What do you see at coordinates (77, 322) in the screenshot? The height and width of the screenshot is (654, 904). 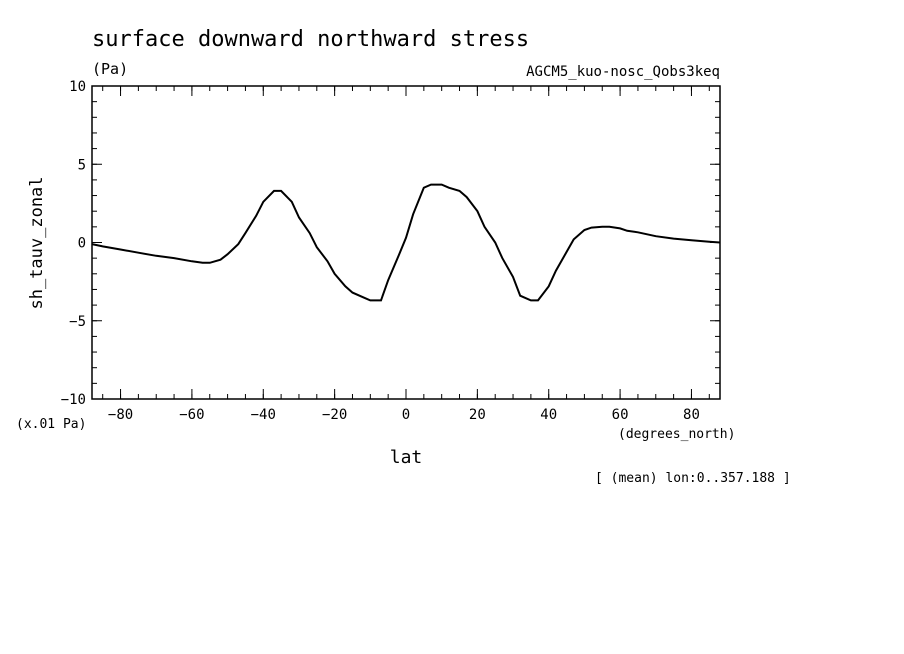 I see `y-tick-label: −5` at bounding box center [77, 322].